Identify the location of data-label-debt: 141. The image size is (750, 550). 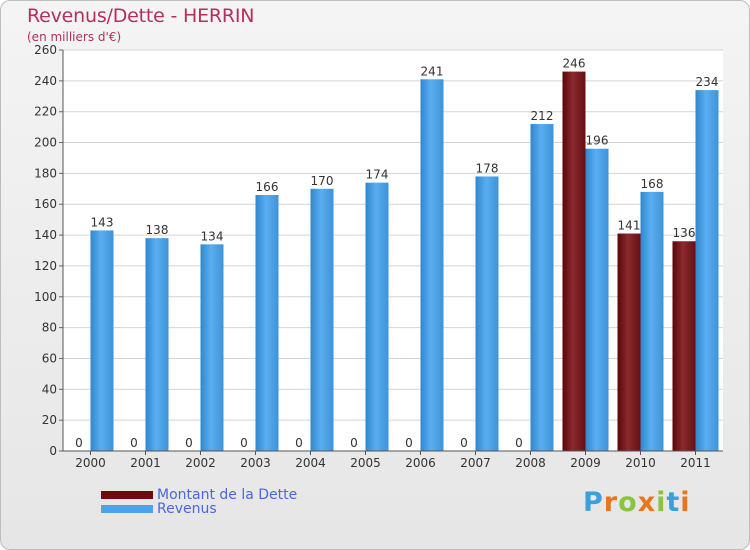
(629, 226).